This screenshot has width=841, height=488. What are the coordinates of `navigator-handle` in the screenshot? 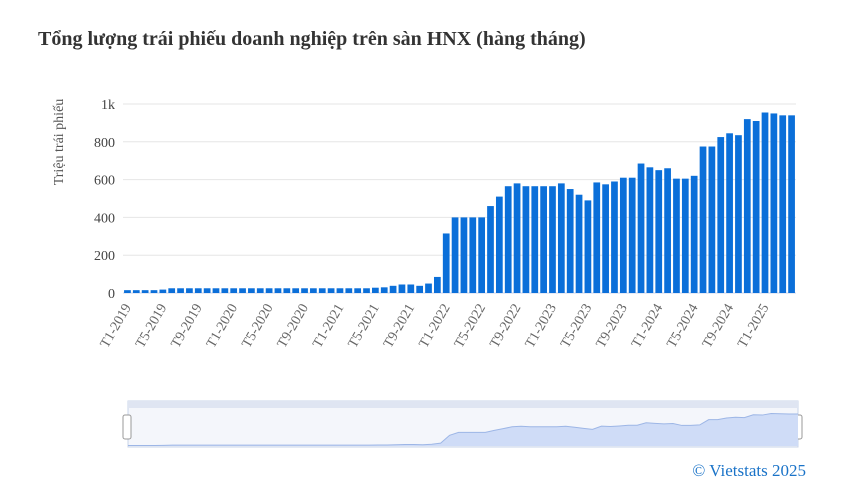 It's located at (127, 427).